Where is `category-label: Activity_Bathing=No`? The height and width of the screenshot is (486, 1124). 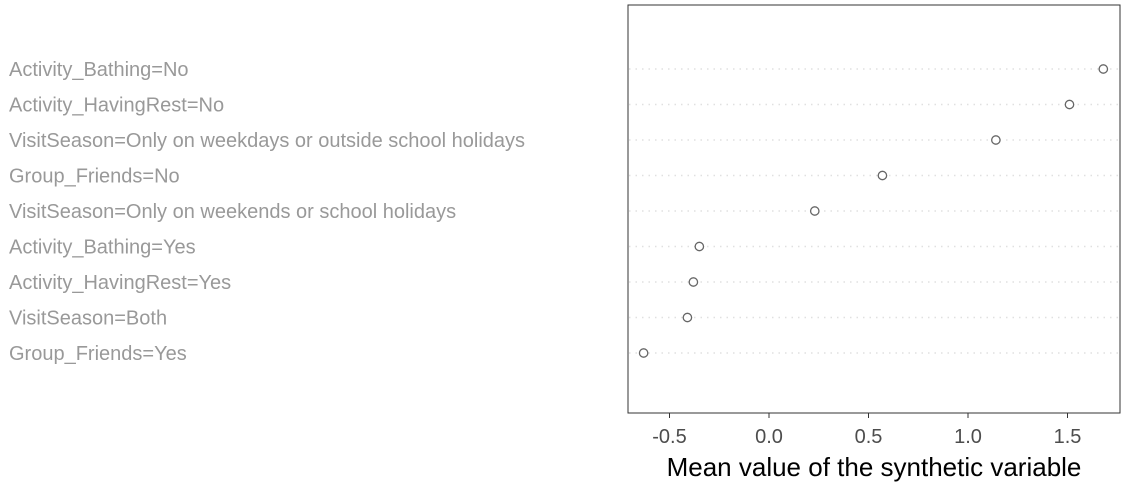
category-label: Activity_Bathing=No is located at coordinates (99, 70).